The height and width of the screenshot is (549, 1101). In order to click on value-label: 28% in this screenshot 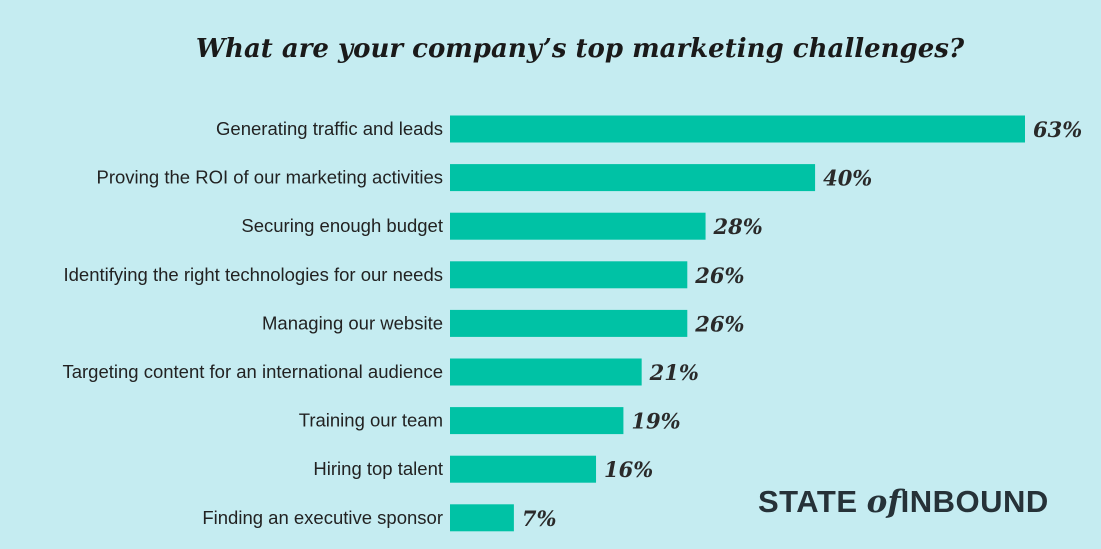, I will do `click(738, 226)`.